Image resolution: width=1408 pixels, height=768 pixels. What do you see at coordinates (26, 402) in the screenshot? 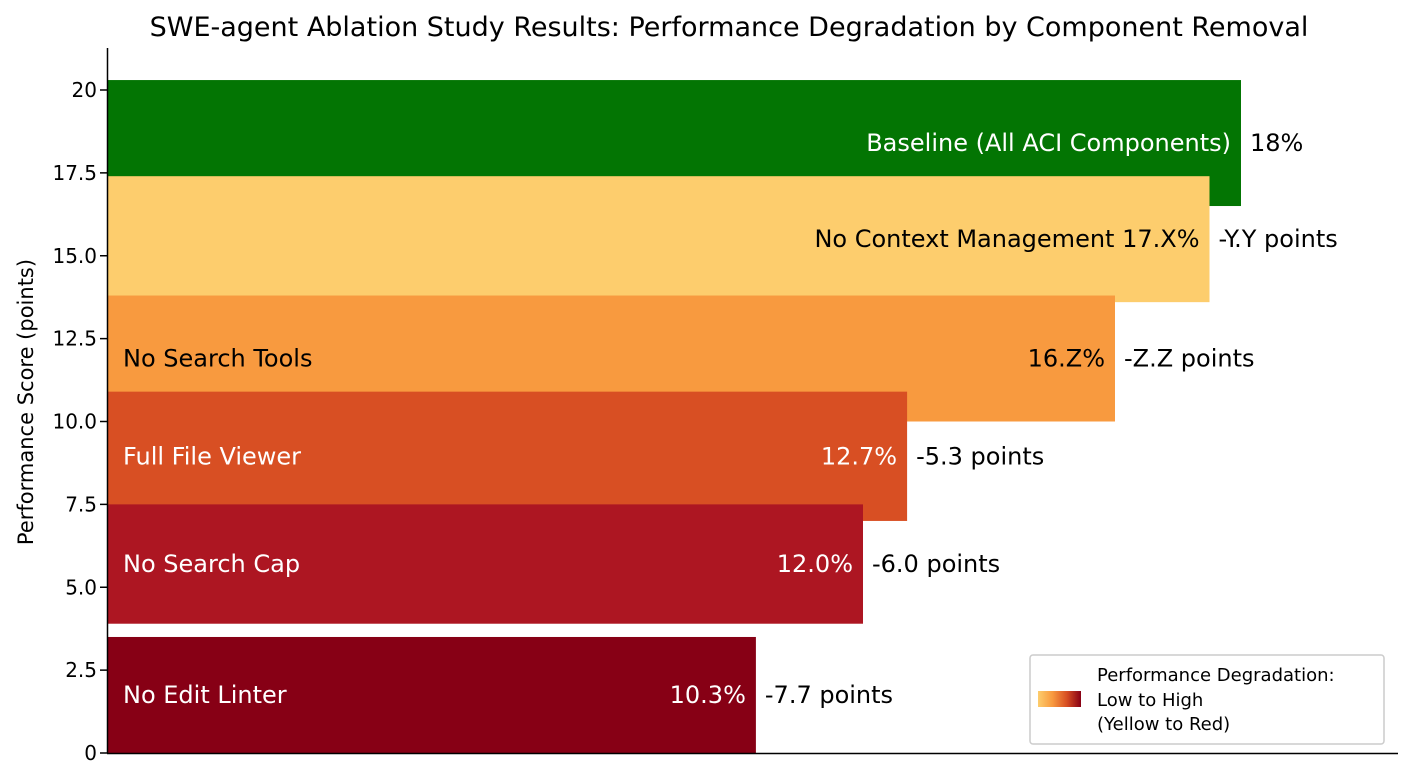
I see `y-axis-label: Performance Score (points)` at bounding box center [26, 402].